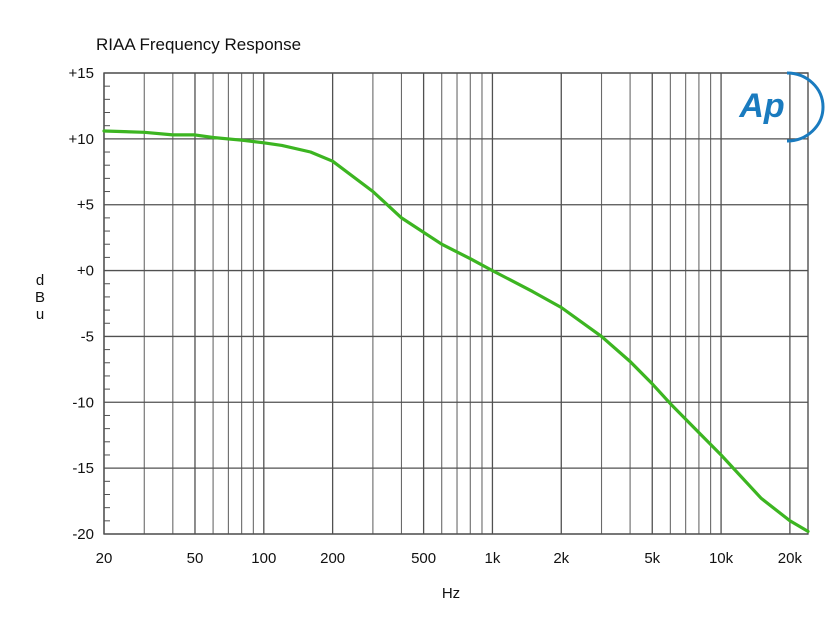  What do you see at coordinates (805, 107) in the screenshot?
I see `logo-arc` at bounding box center [805, 107].